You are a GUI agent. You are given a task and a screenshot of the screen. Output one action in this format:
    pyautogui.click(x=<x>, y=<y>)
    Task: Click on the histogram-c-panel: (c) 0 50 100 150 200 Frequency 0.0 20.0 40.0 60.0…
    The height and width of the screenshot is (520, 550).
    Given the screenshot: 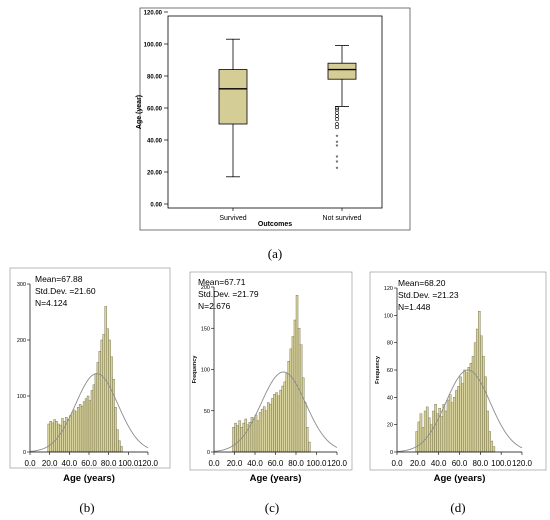 What is the action you would take?
    pyautogui.click(x=271, y=393)
    